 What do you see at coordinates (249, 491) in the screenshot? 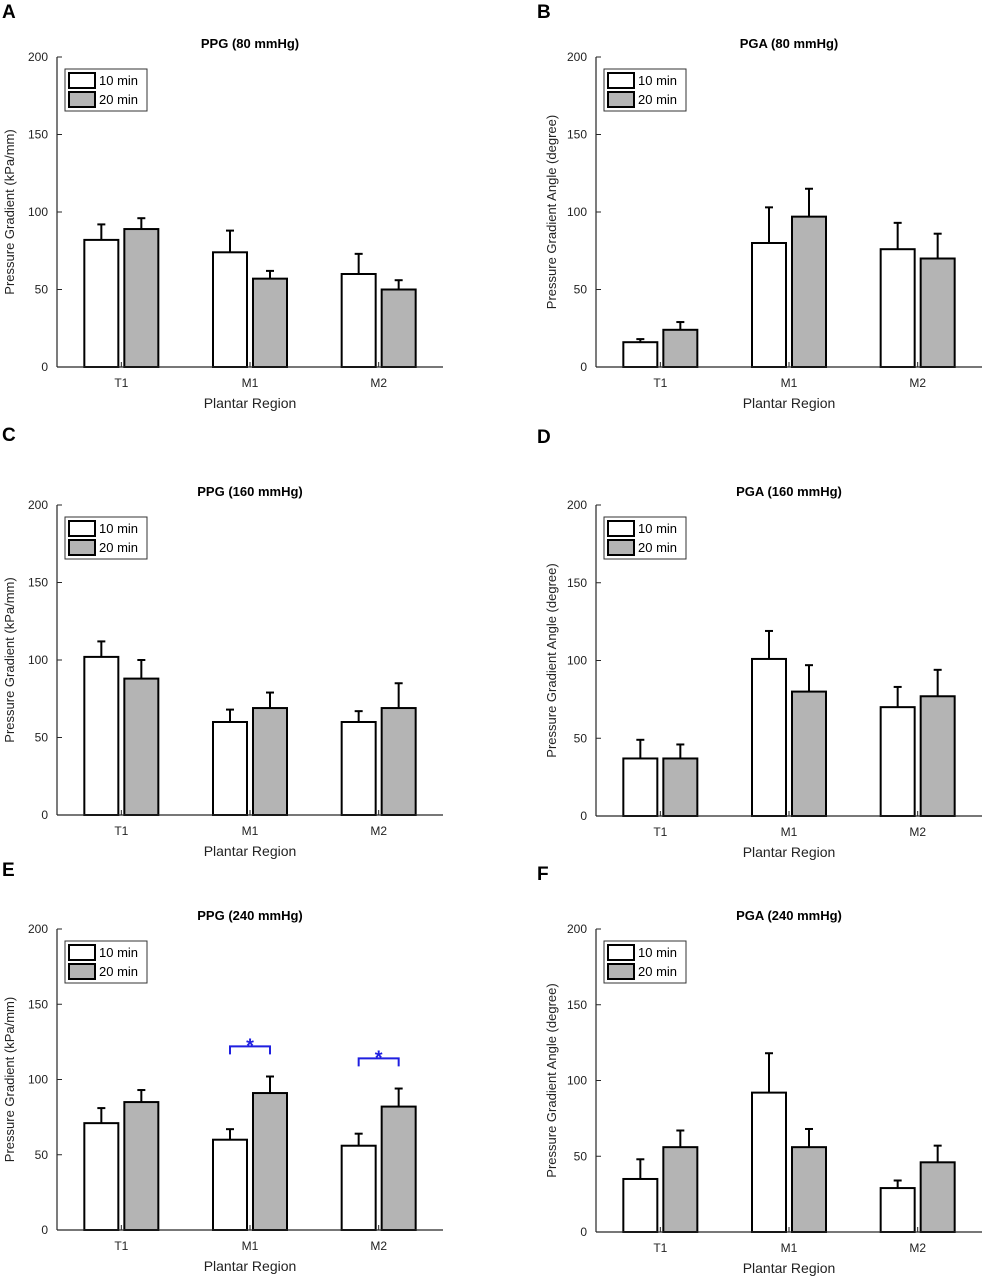
I see `panel-title: PPG (160 mmHg)` at bounding box center [249, 491].